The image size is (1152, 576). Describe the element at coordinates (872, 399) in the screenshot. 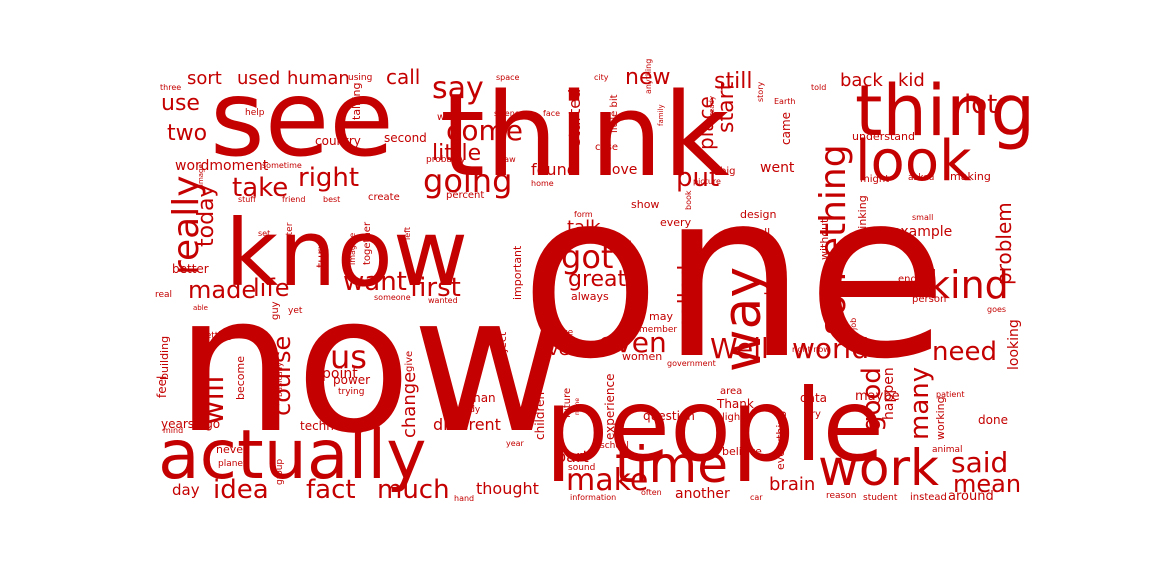

I see `cloud-word-good: good` at that location.